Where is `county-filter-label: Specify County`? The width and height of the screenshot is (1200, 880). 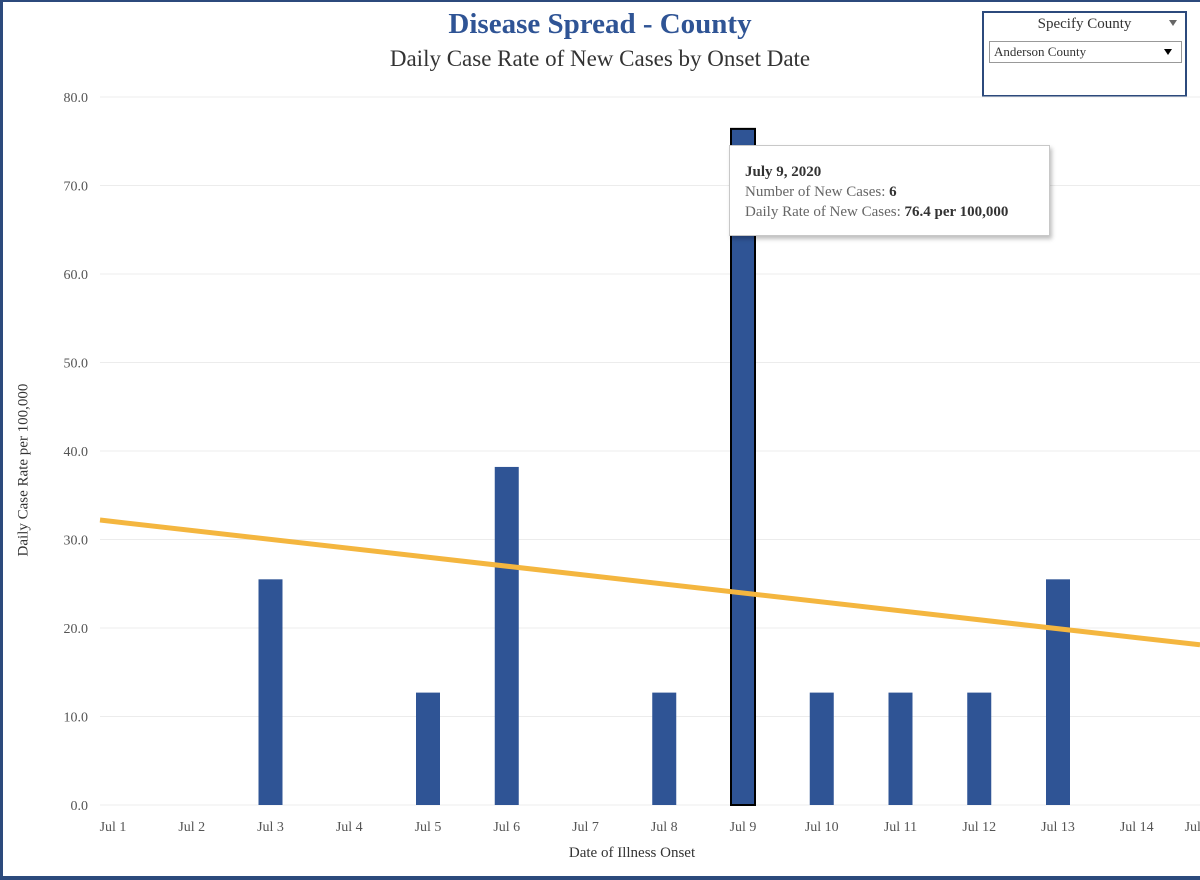 county-filter-label: Specify County is located at coordinates (1084, 24).